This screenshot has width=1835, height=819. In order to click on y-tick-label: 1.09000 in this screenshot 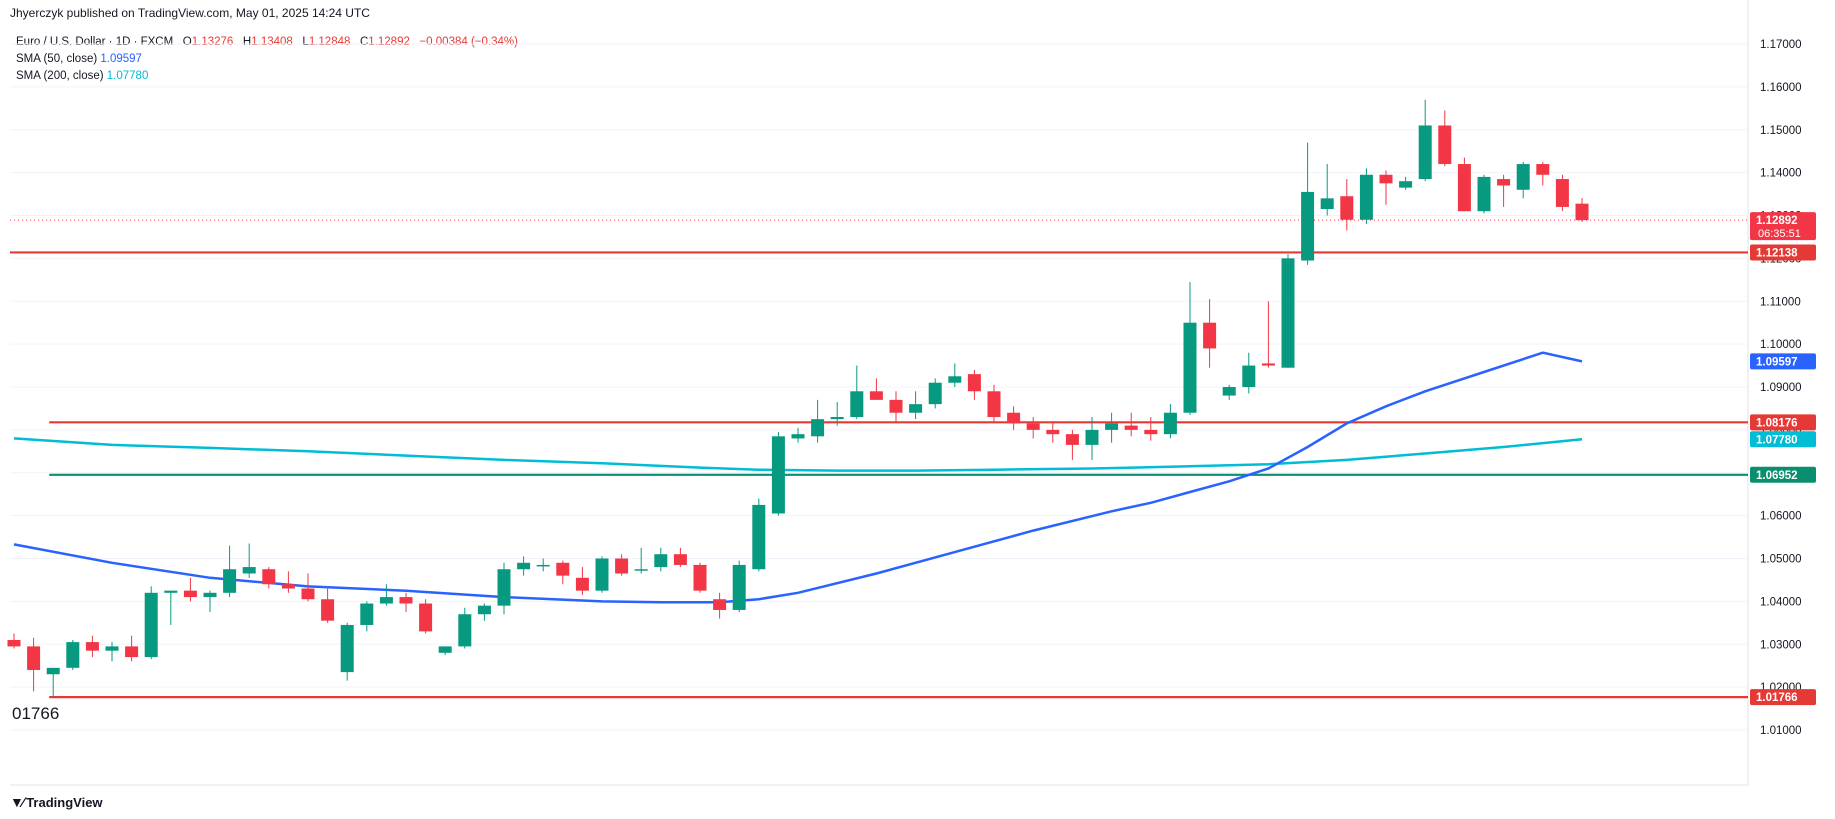, I will do `click(1781, 388)`.